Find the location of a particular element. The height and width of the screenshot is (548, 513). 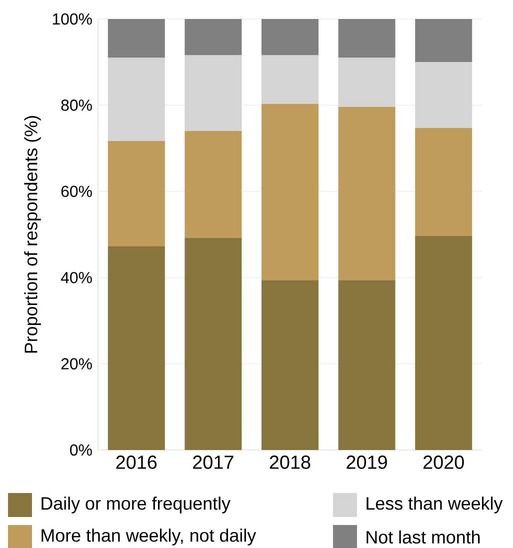

legend-label: Not last month is located at coordinates (423, 537).